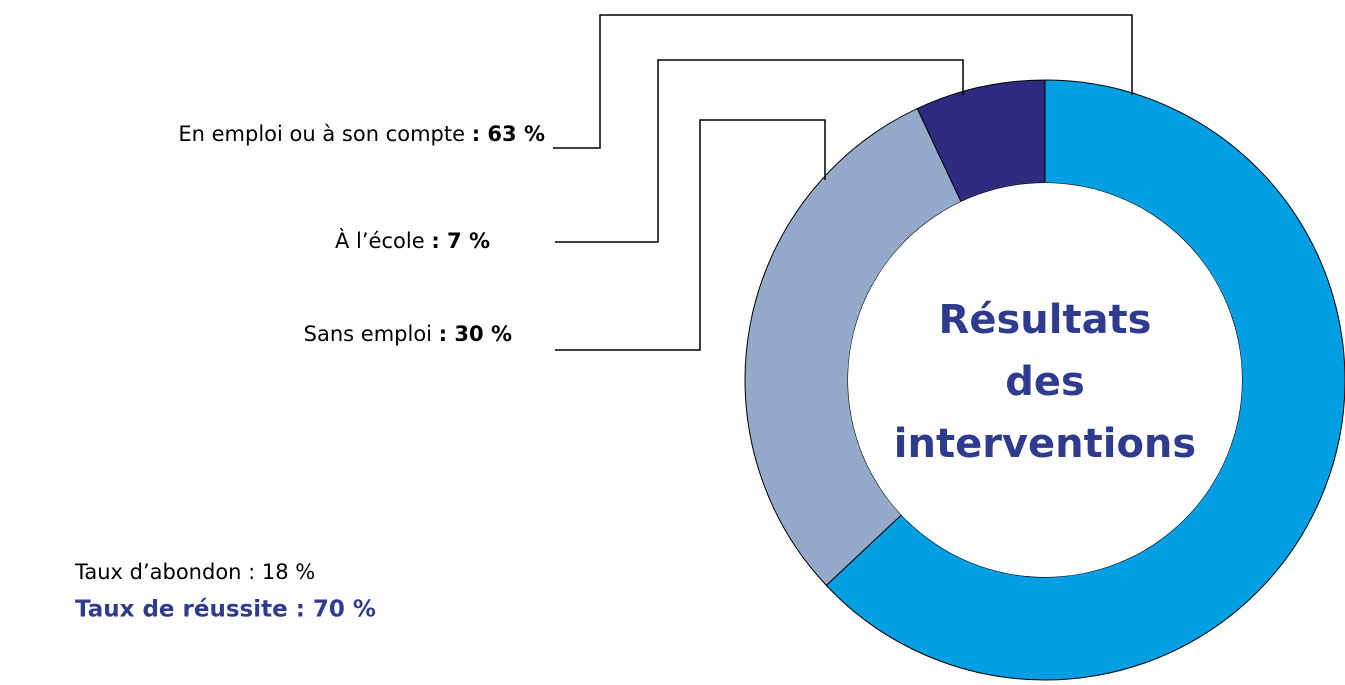  I want to click on center-label: Résultats, so click(1045, 320).